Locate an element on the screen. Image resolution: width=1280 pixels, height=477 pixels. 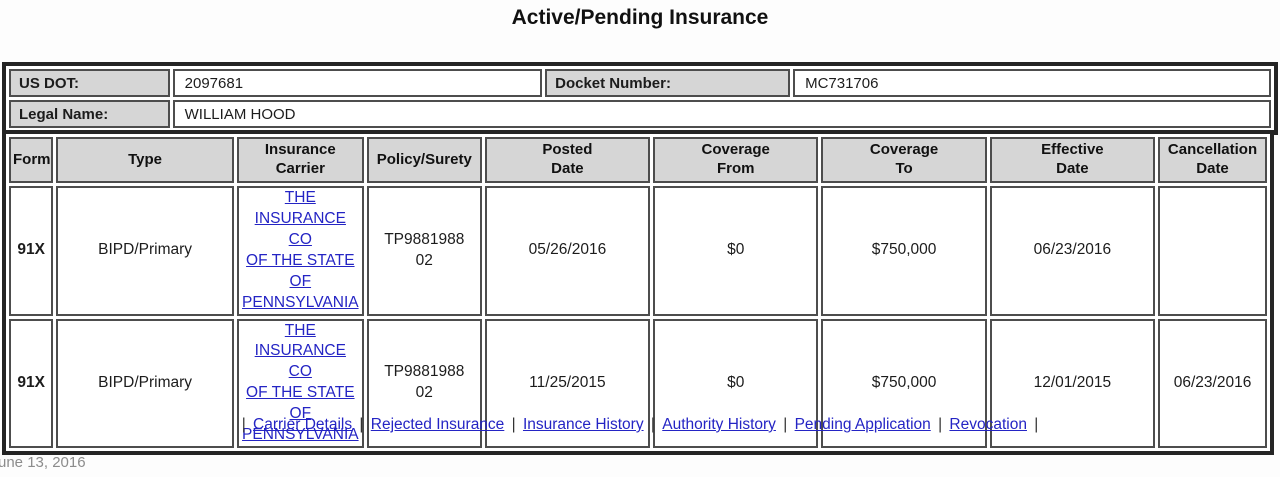
cell-effective-date: 06/23/2016 is located at coordinates (1072, 251).